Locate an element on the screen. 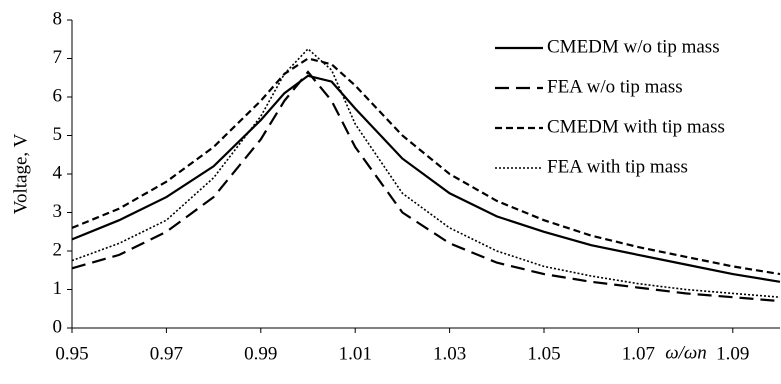  y-tick-label: 6 is located at coordinates (58, 95).